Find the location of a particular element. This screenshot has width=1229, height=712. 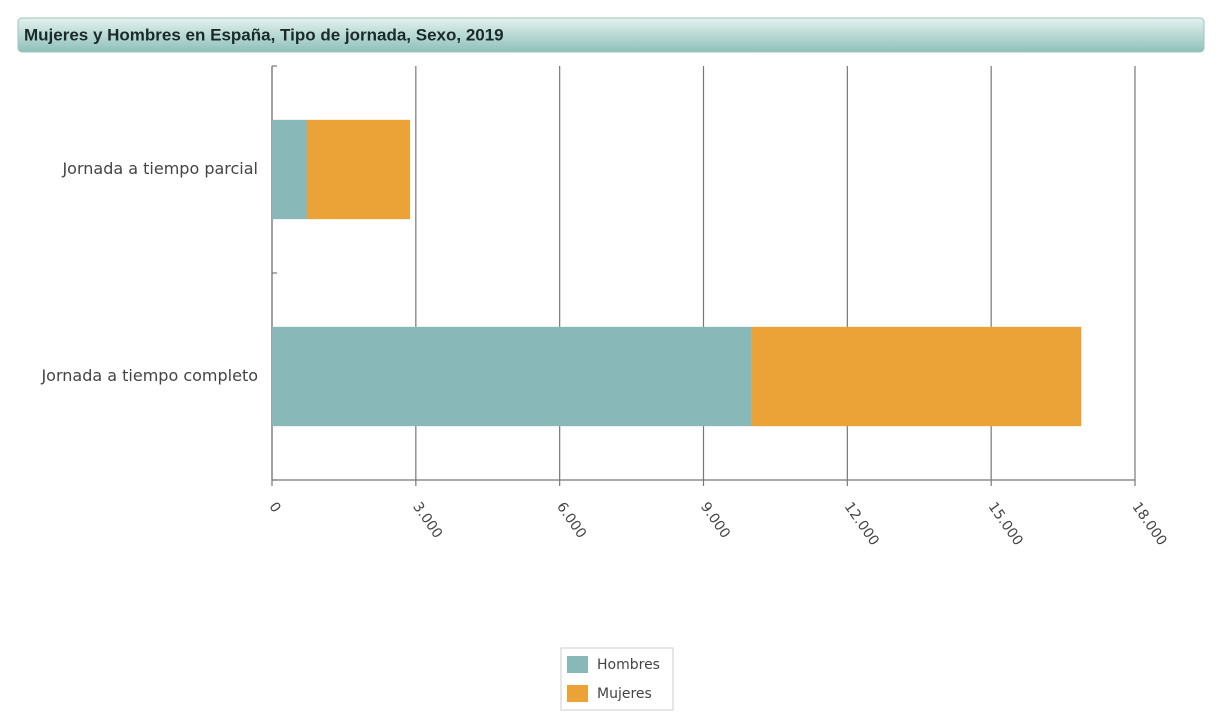

legend-label: Mujeres is located at coordinates (624, 694).